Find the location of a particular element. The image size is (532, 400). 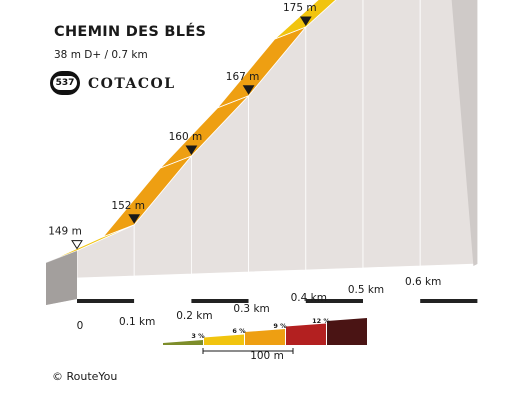

x-tick-label: 0.4 km is located at coordinates (309, 298).